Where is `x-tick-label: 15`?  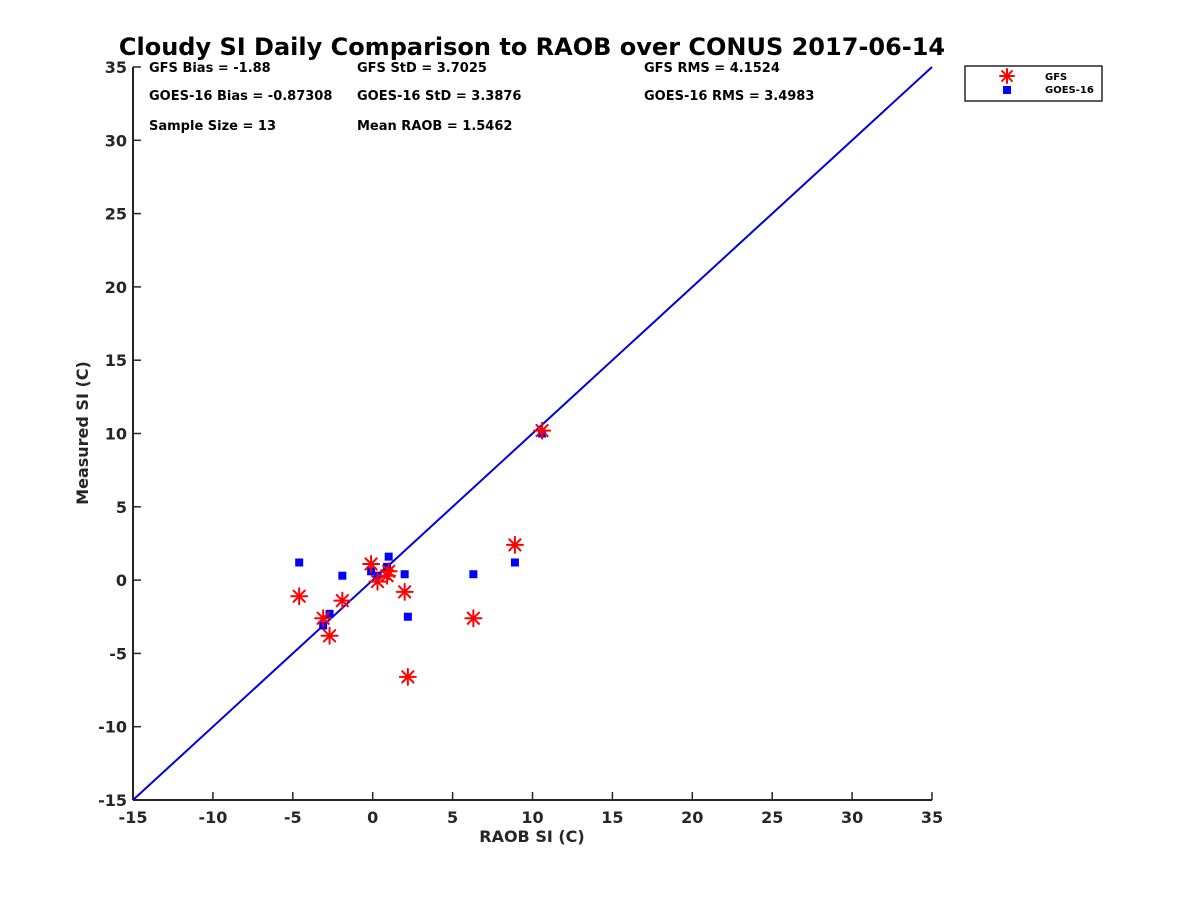 x-tick-label: 15 is located at coordinates (612, 817).